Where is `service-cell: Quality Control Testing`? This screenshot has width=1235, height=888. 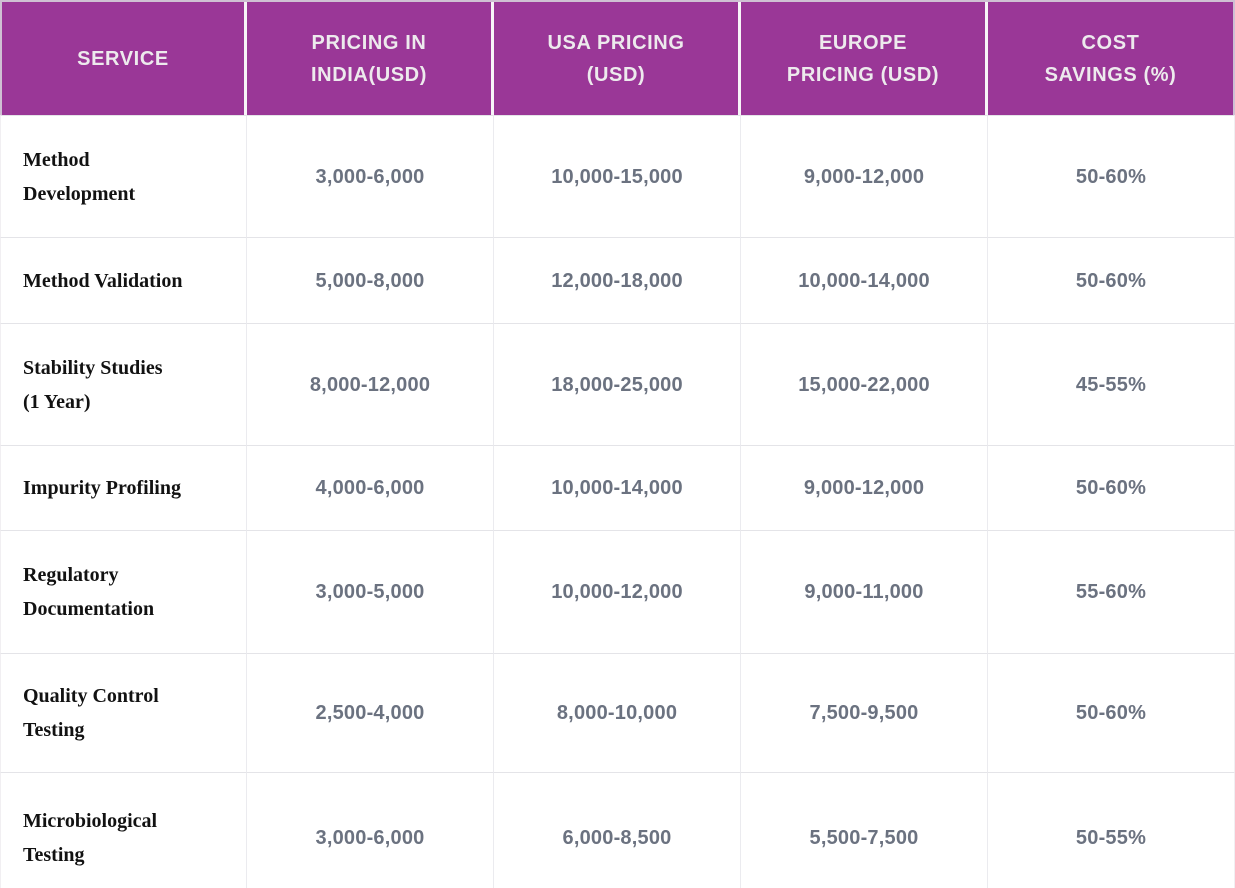 service-cell: Quality Control Testing is located at coordinates (123, 712).